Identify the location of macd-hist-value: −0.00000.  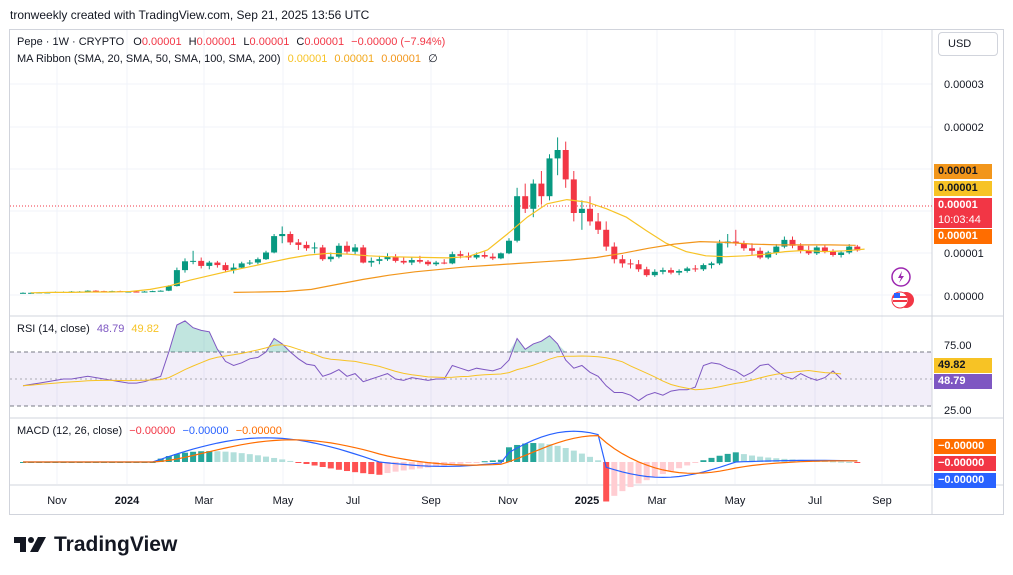
(152, 431).